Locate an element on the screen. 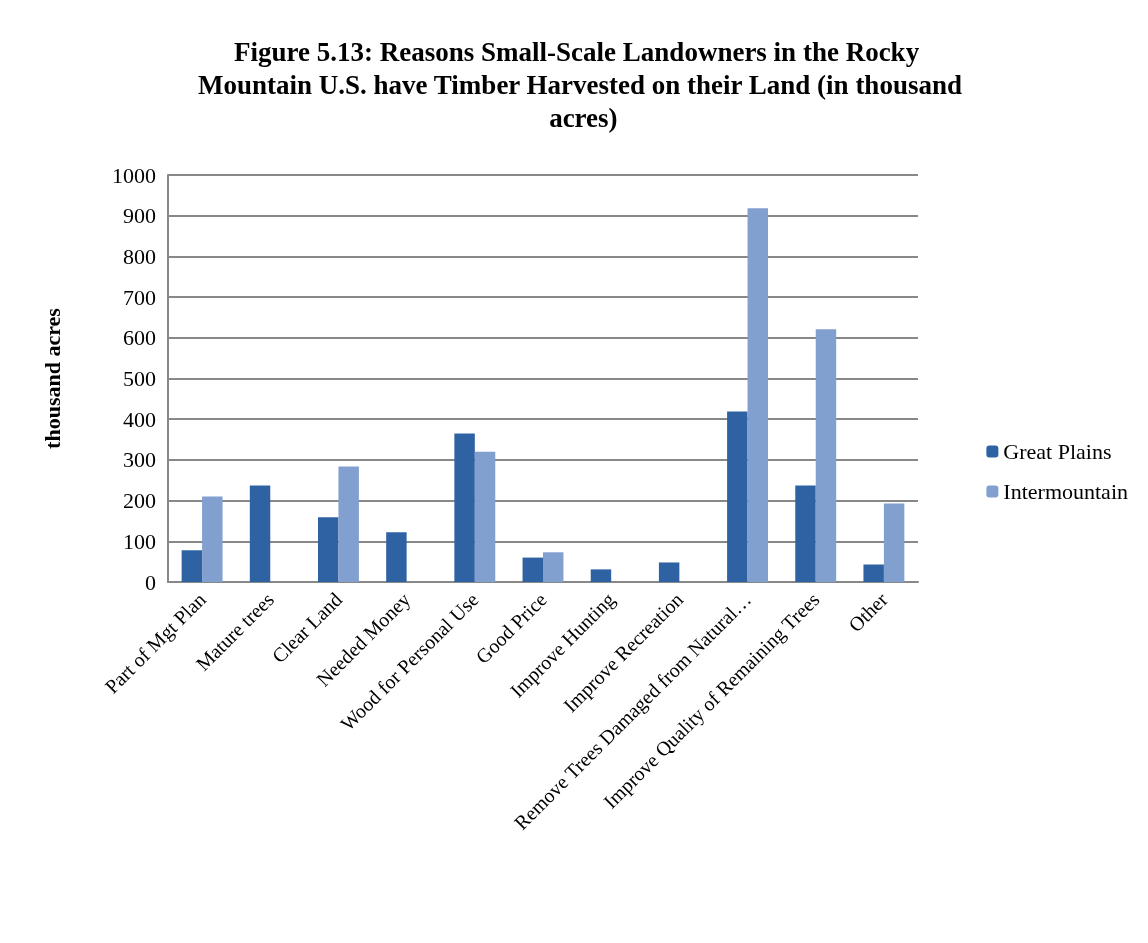 This screenshot has height=943, width=1148. y-tick-label: 400 is located at coordinates (139, 419).